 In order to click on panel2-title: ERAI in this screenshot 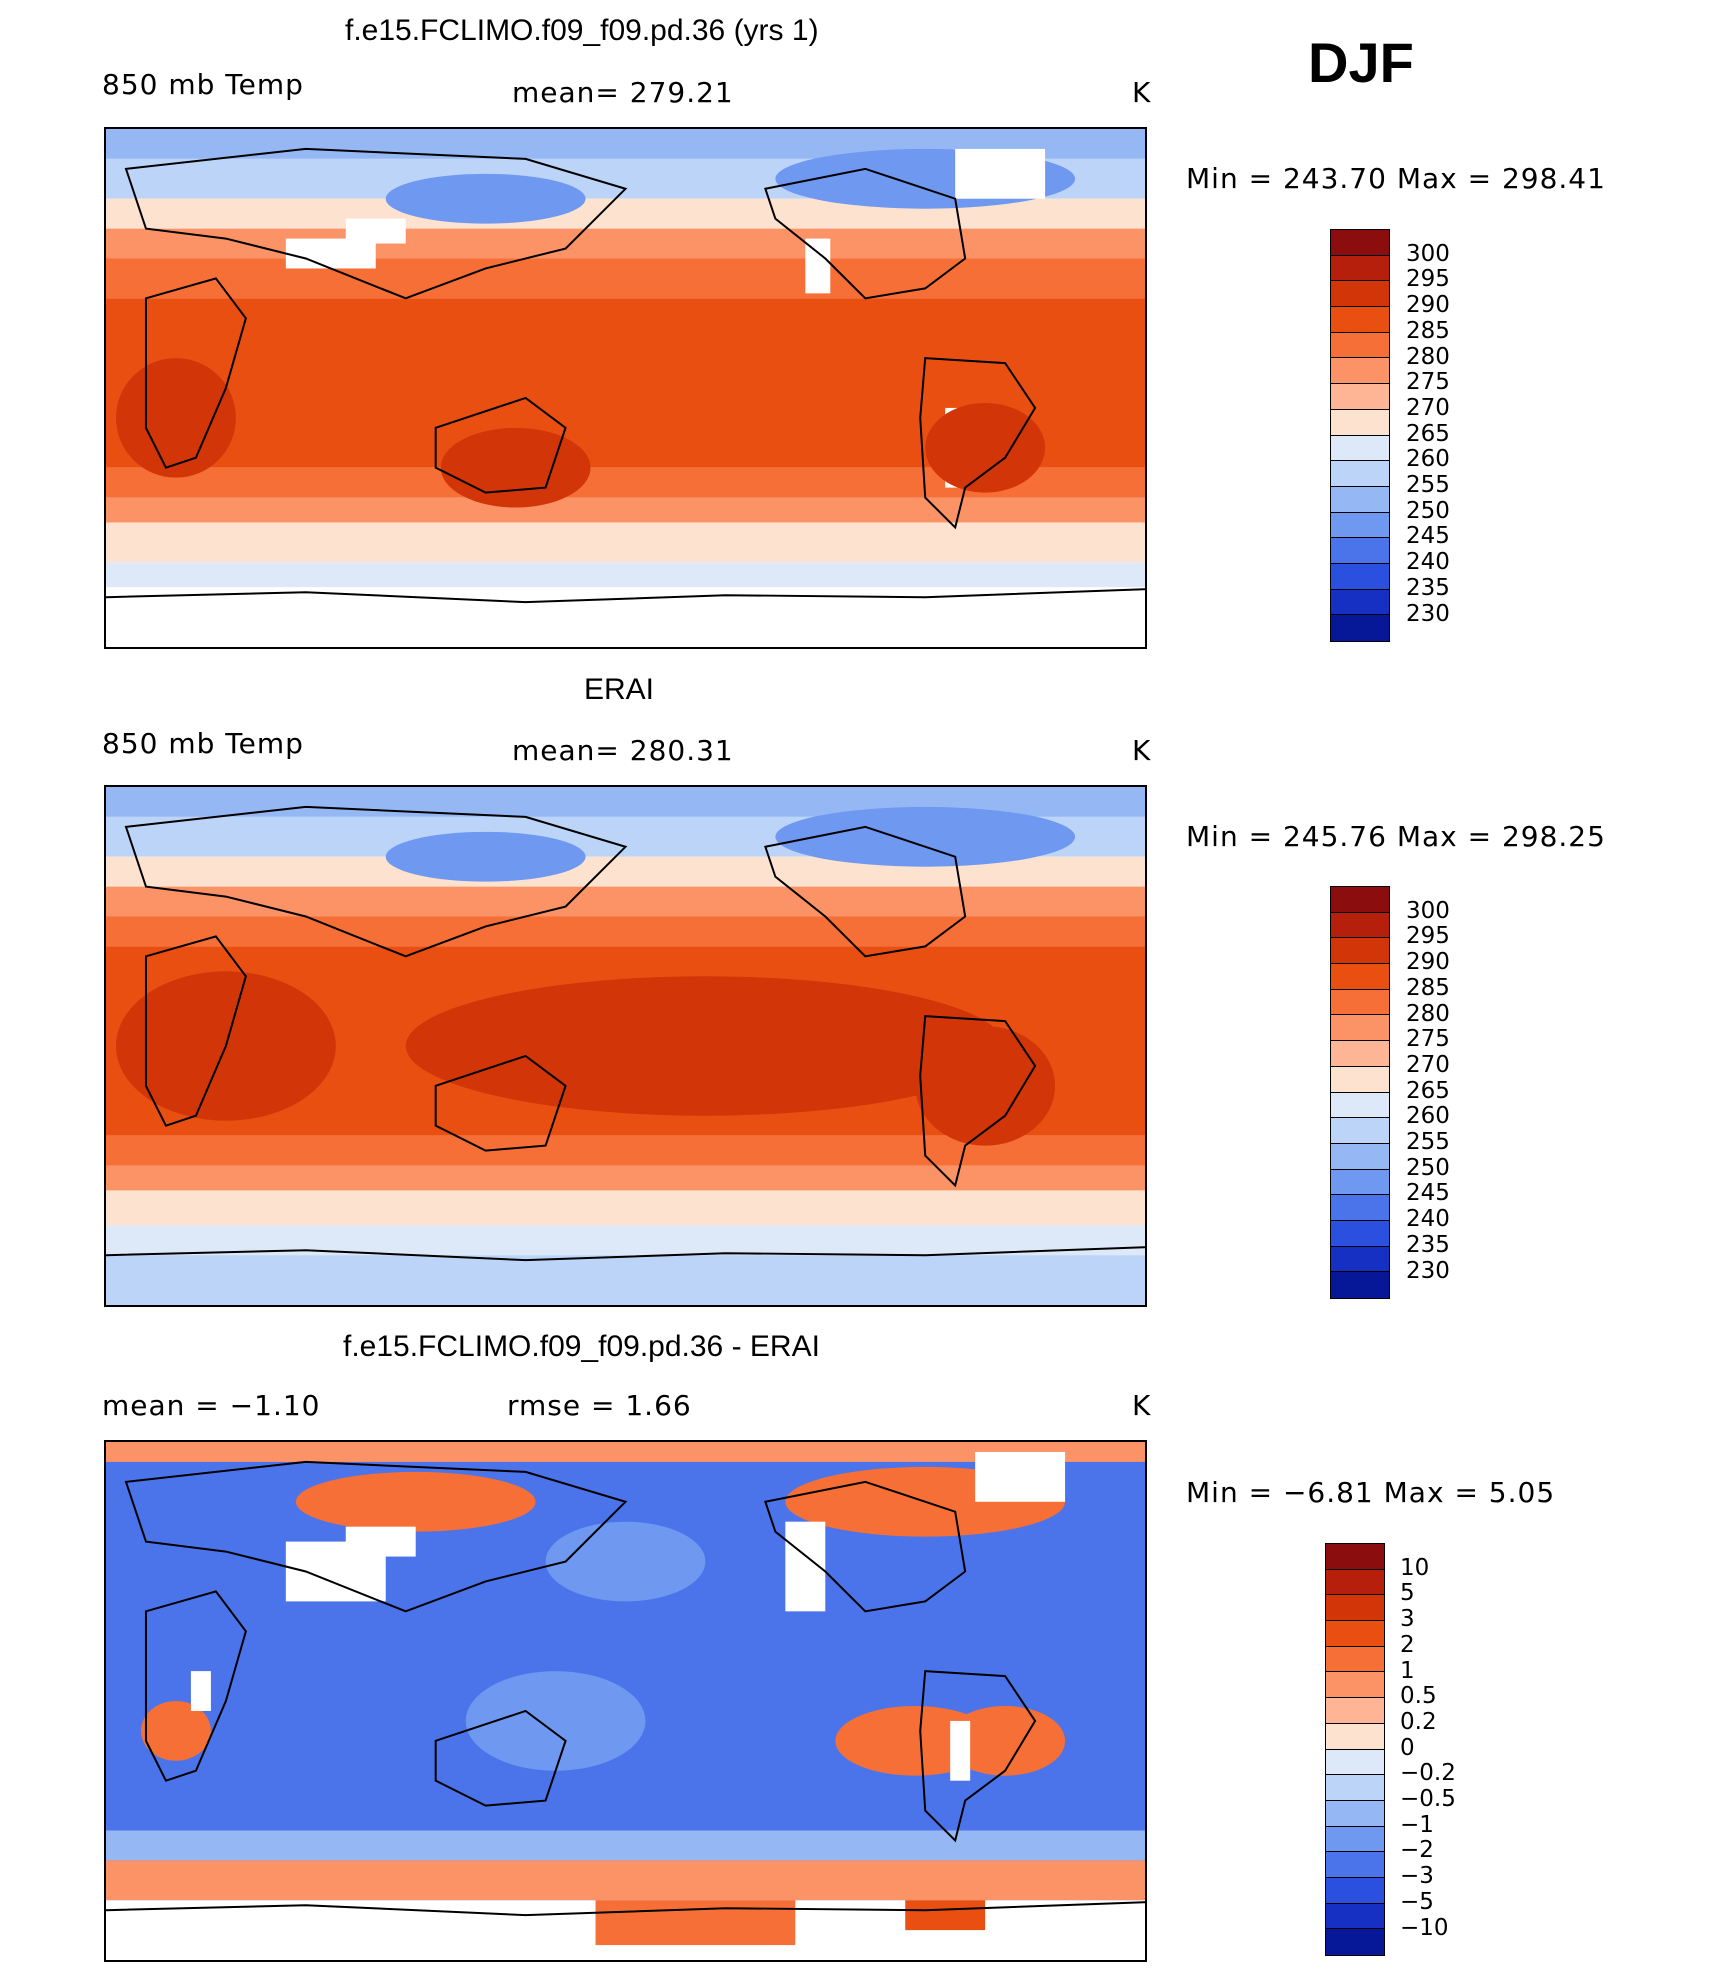, I will do `click(619, 689)`.